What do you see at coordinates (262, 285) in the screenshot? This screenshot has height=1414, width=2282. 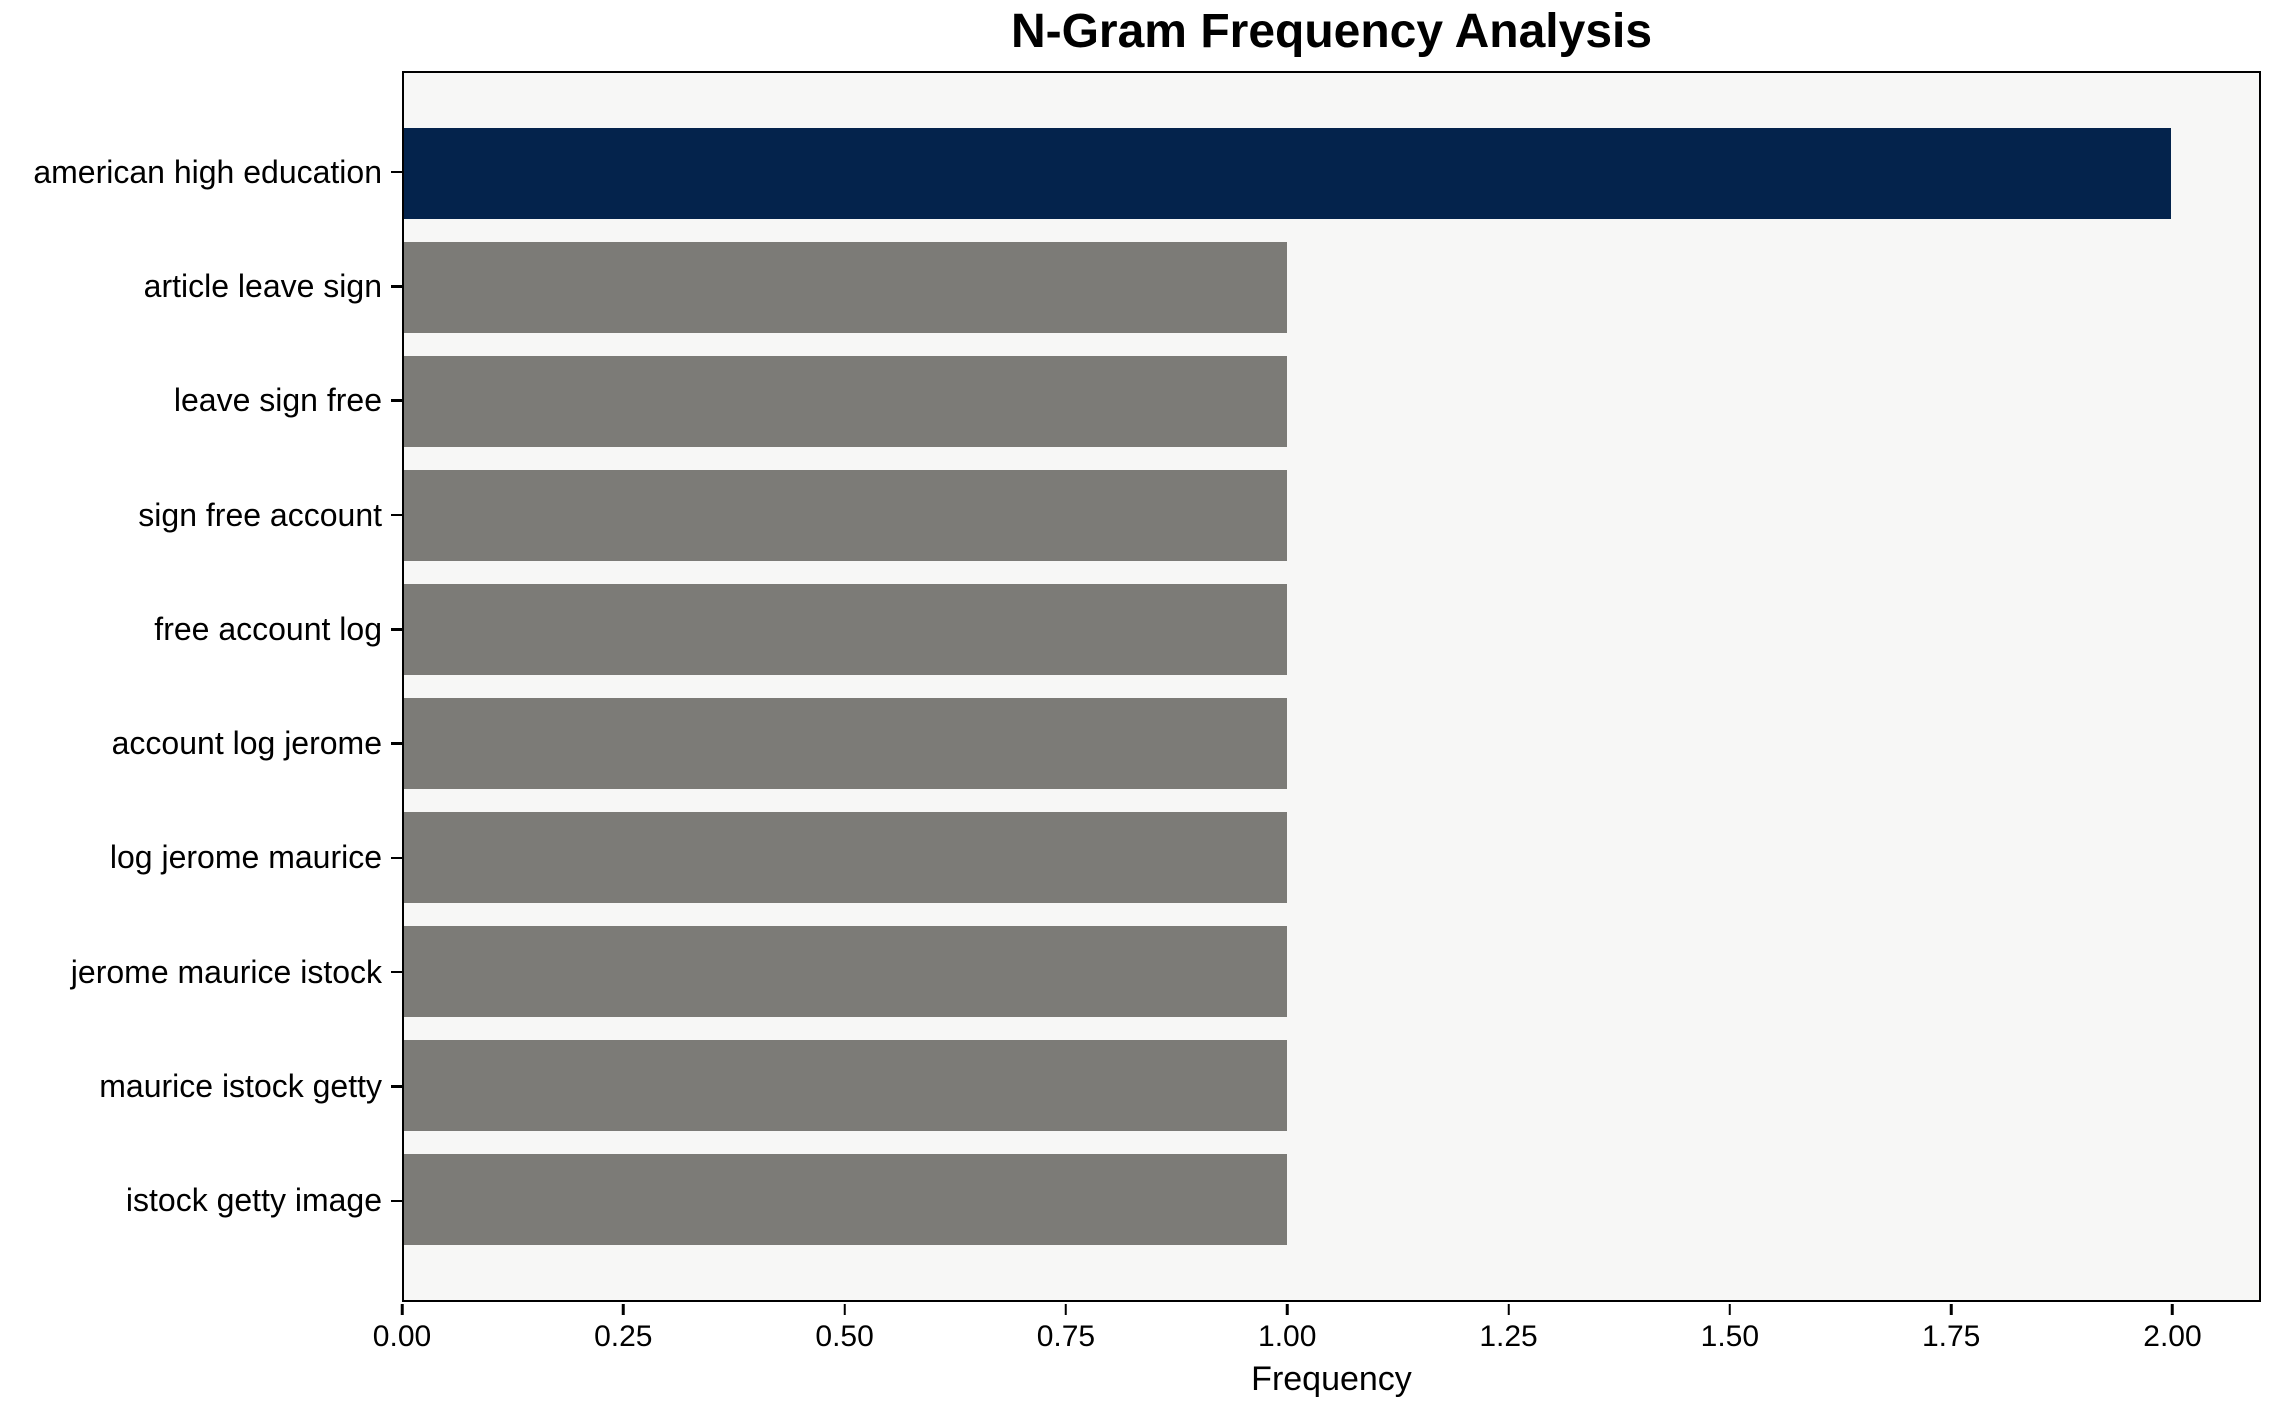 I see `y-tick-label: article leave sign` at bounding box center [262, 285].